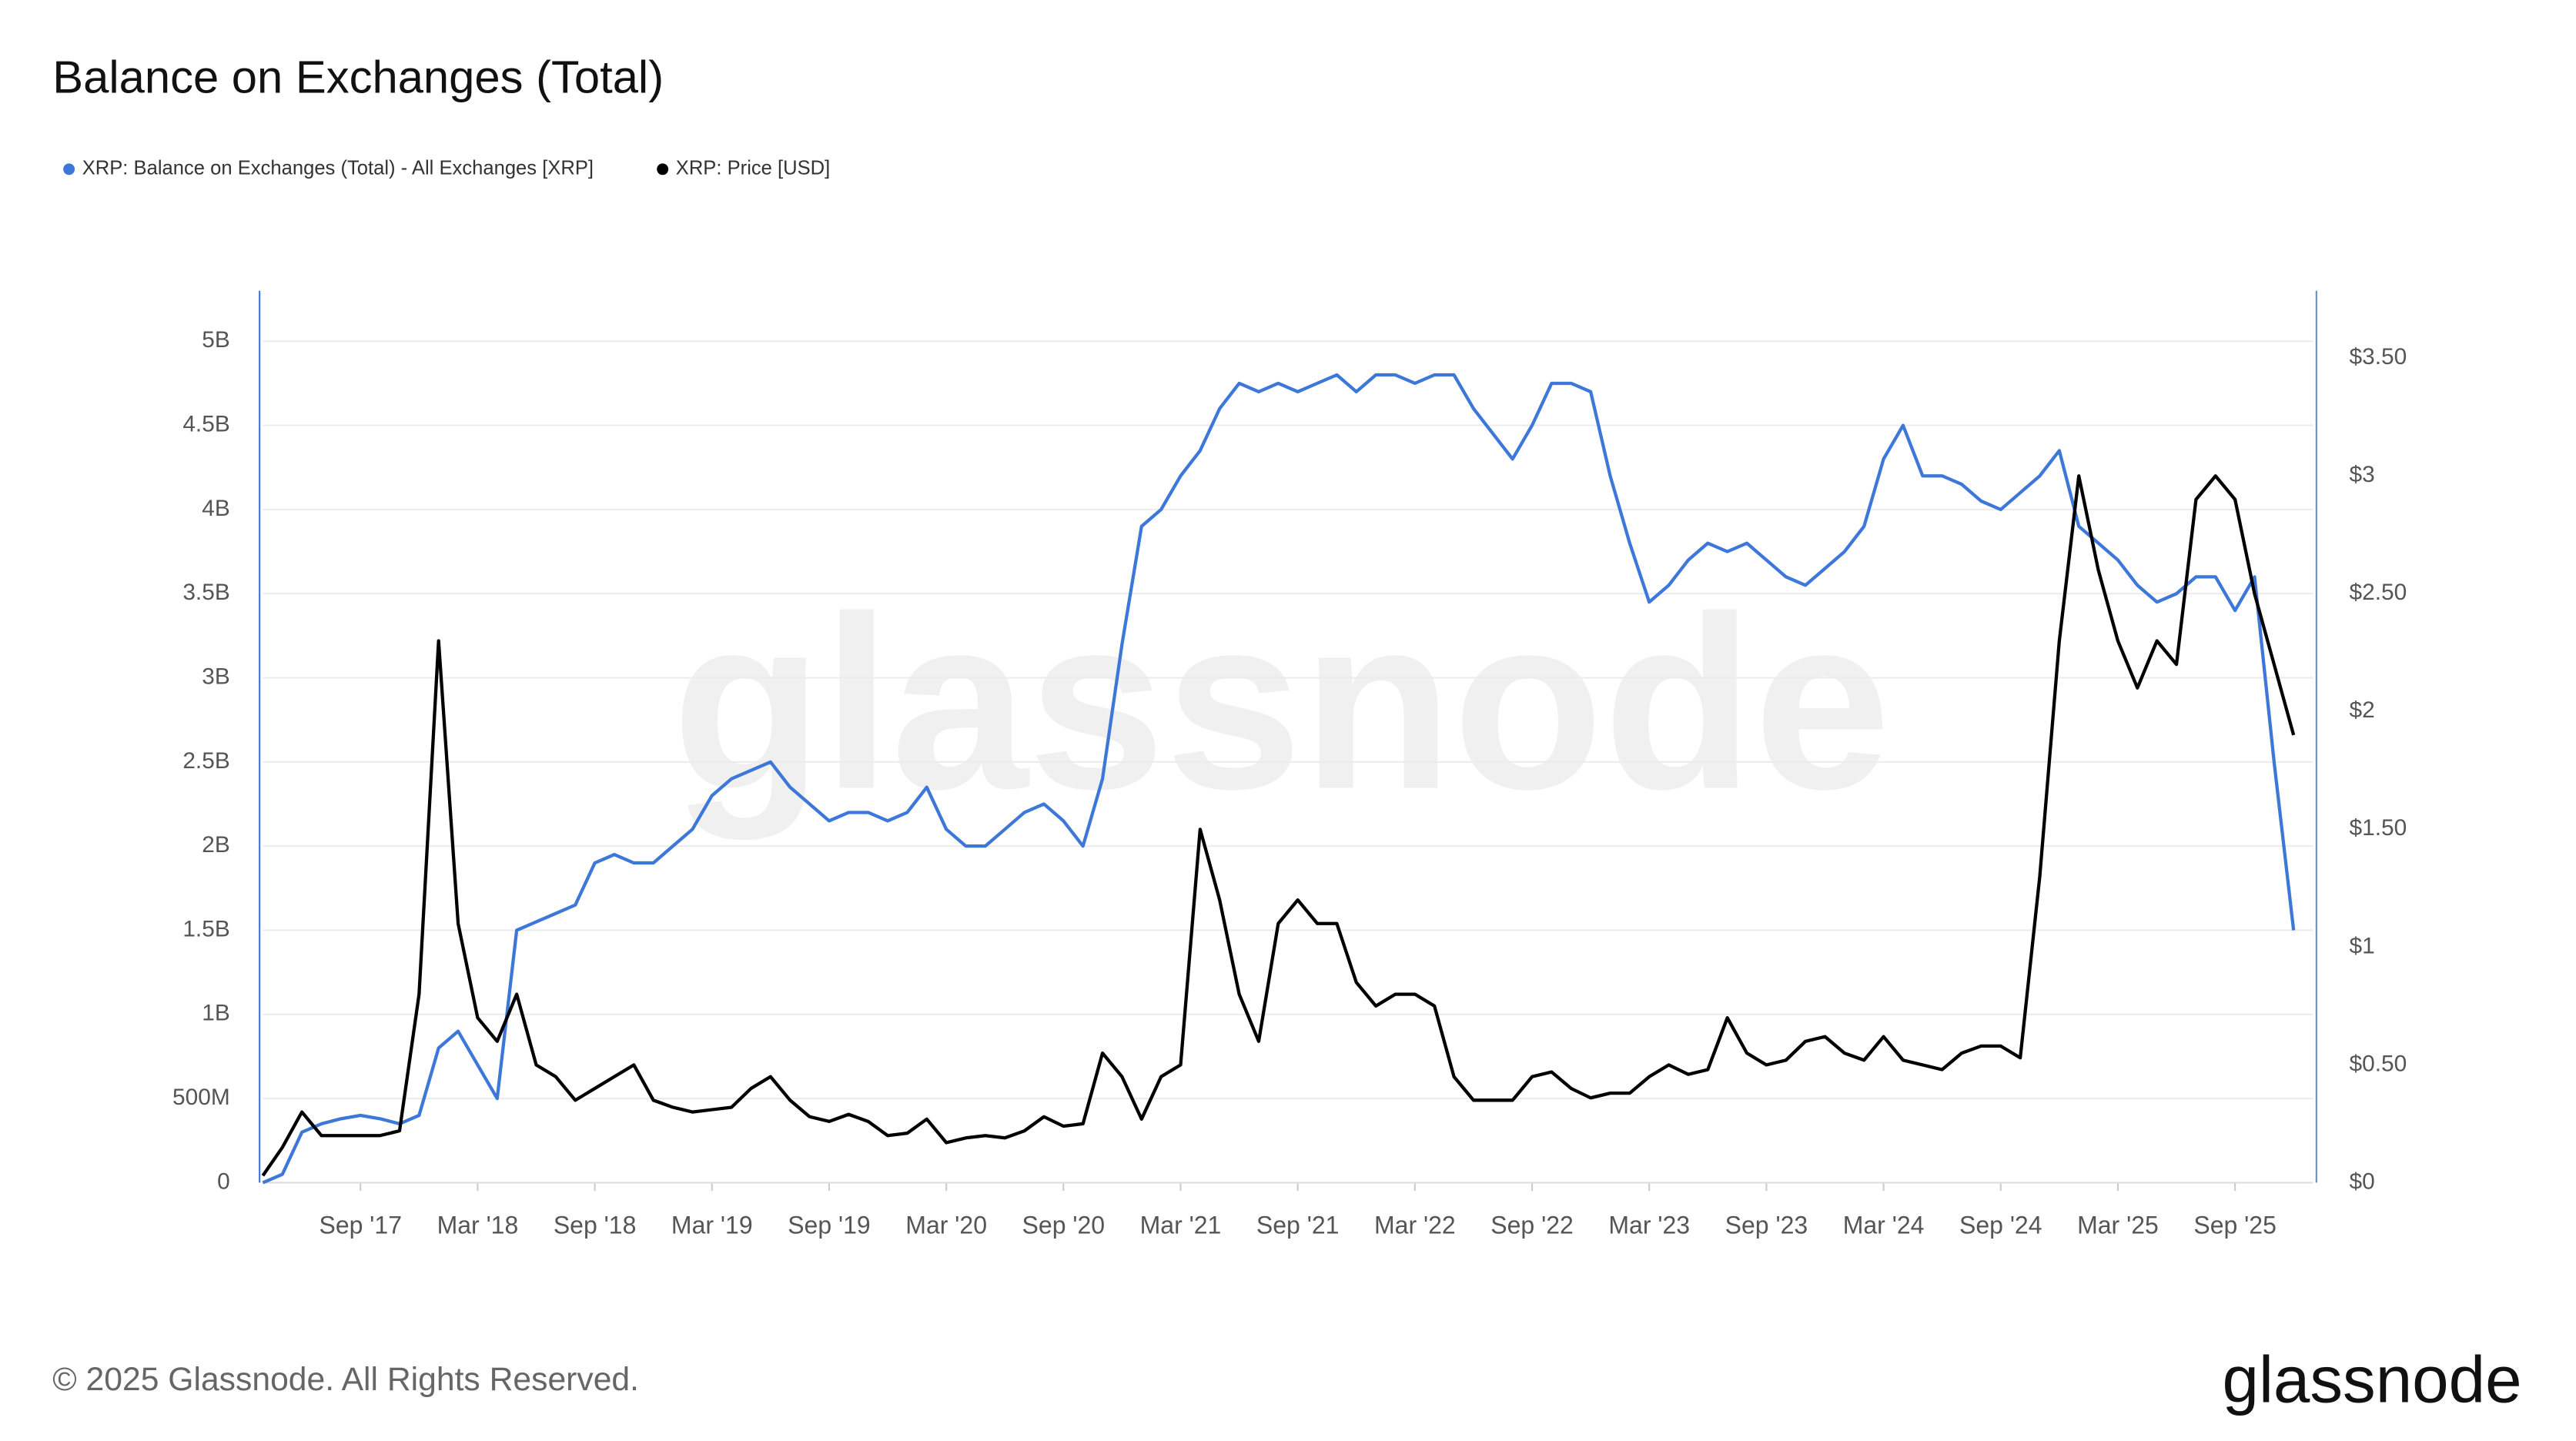  What do you see at coordinates (1884, 1225) in the screenshot?
I see `x-tick-label: Mar '24` at bounding box center [1884, 1225].